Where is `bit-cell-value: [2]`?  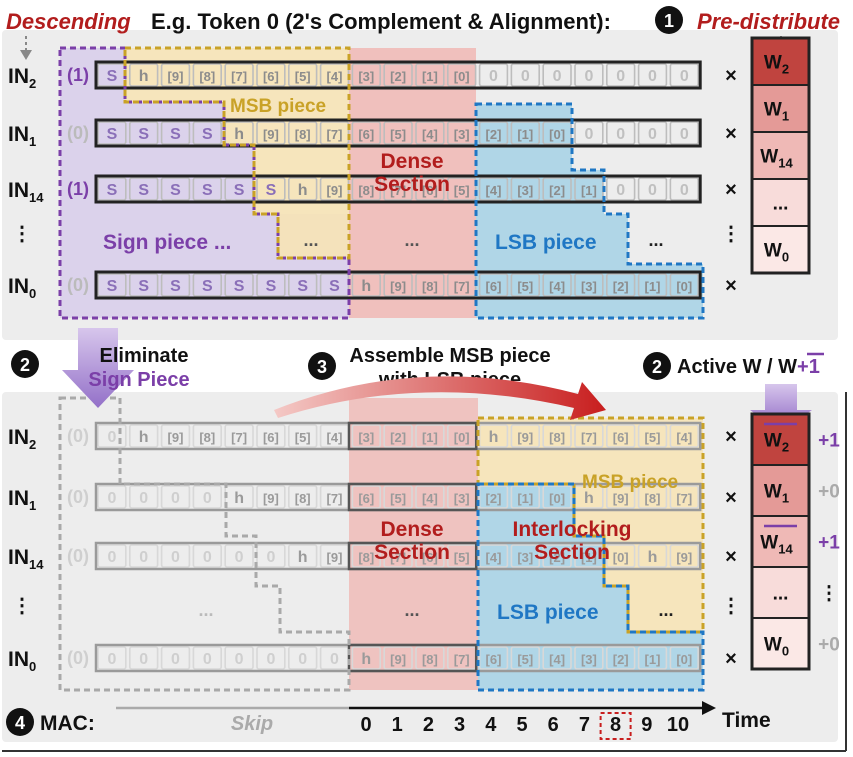 bit-cell-value: [2] is located at coordinates (557, 557).